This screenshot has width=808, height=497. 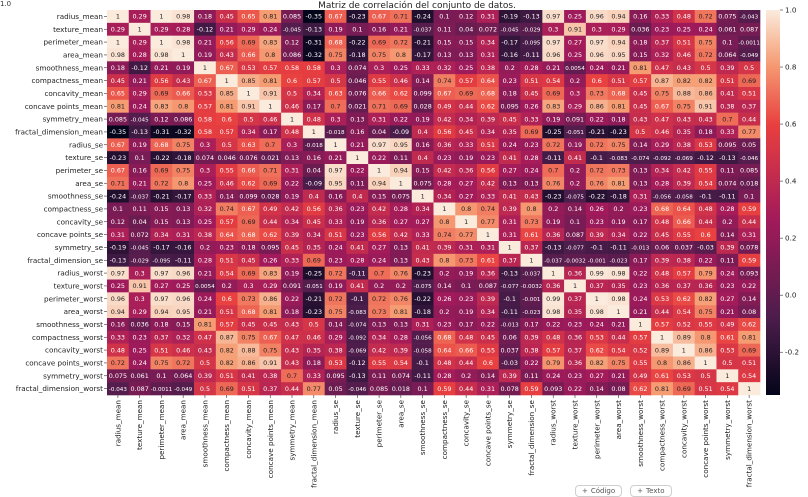 What do you see at coordinates (118, 376) in the screenshot?
I see `cell-value-label: 0.075` at bounding box center [118, 376].